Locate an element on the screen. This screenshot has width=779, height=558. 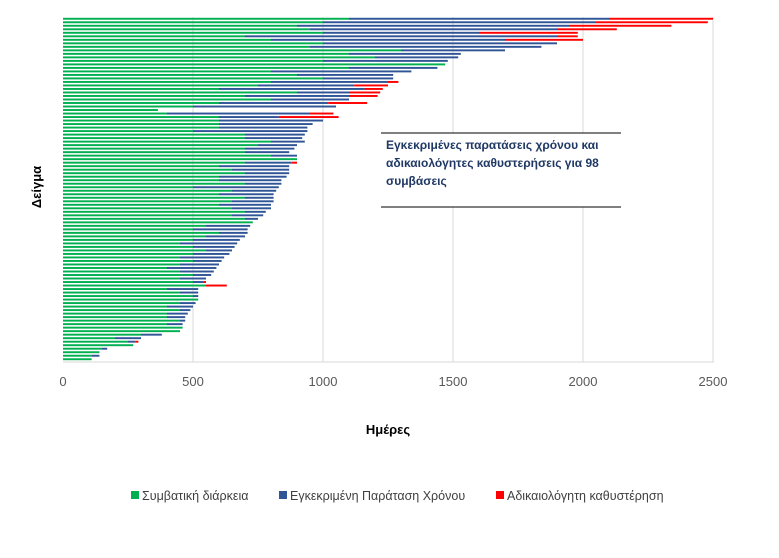
legend-label: Εγκεκριμένη Παράταση Χρόνου is located at coordinates (377, 496).